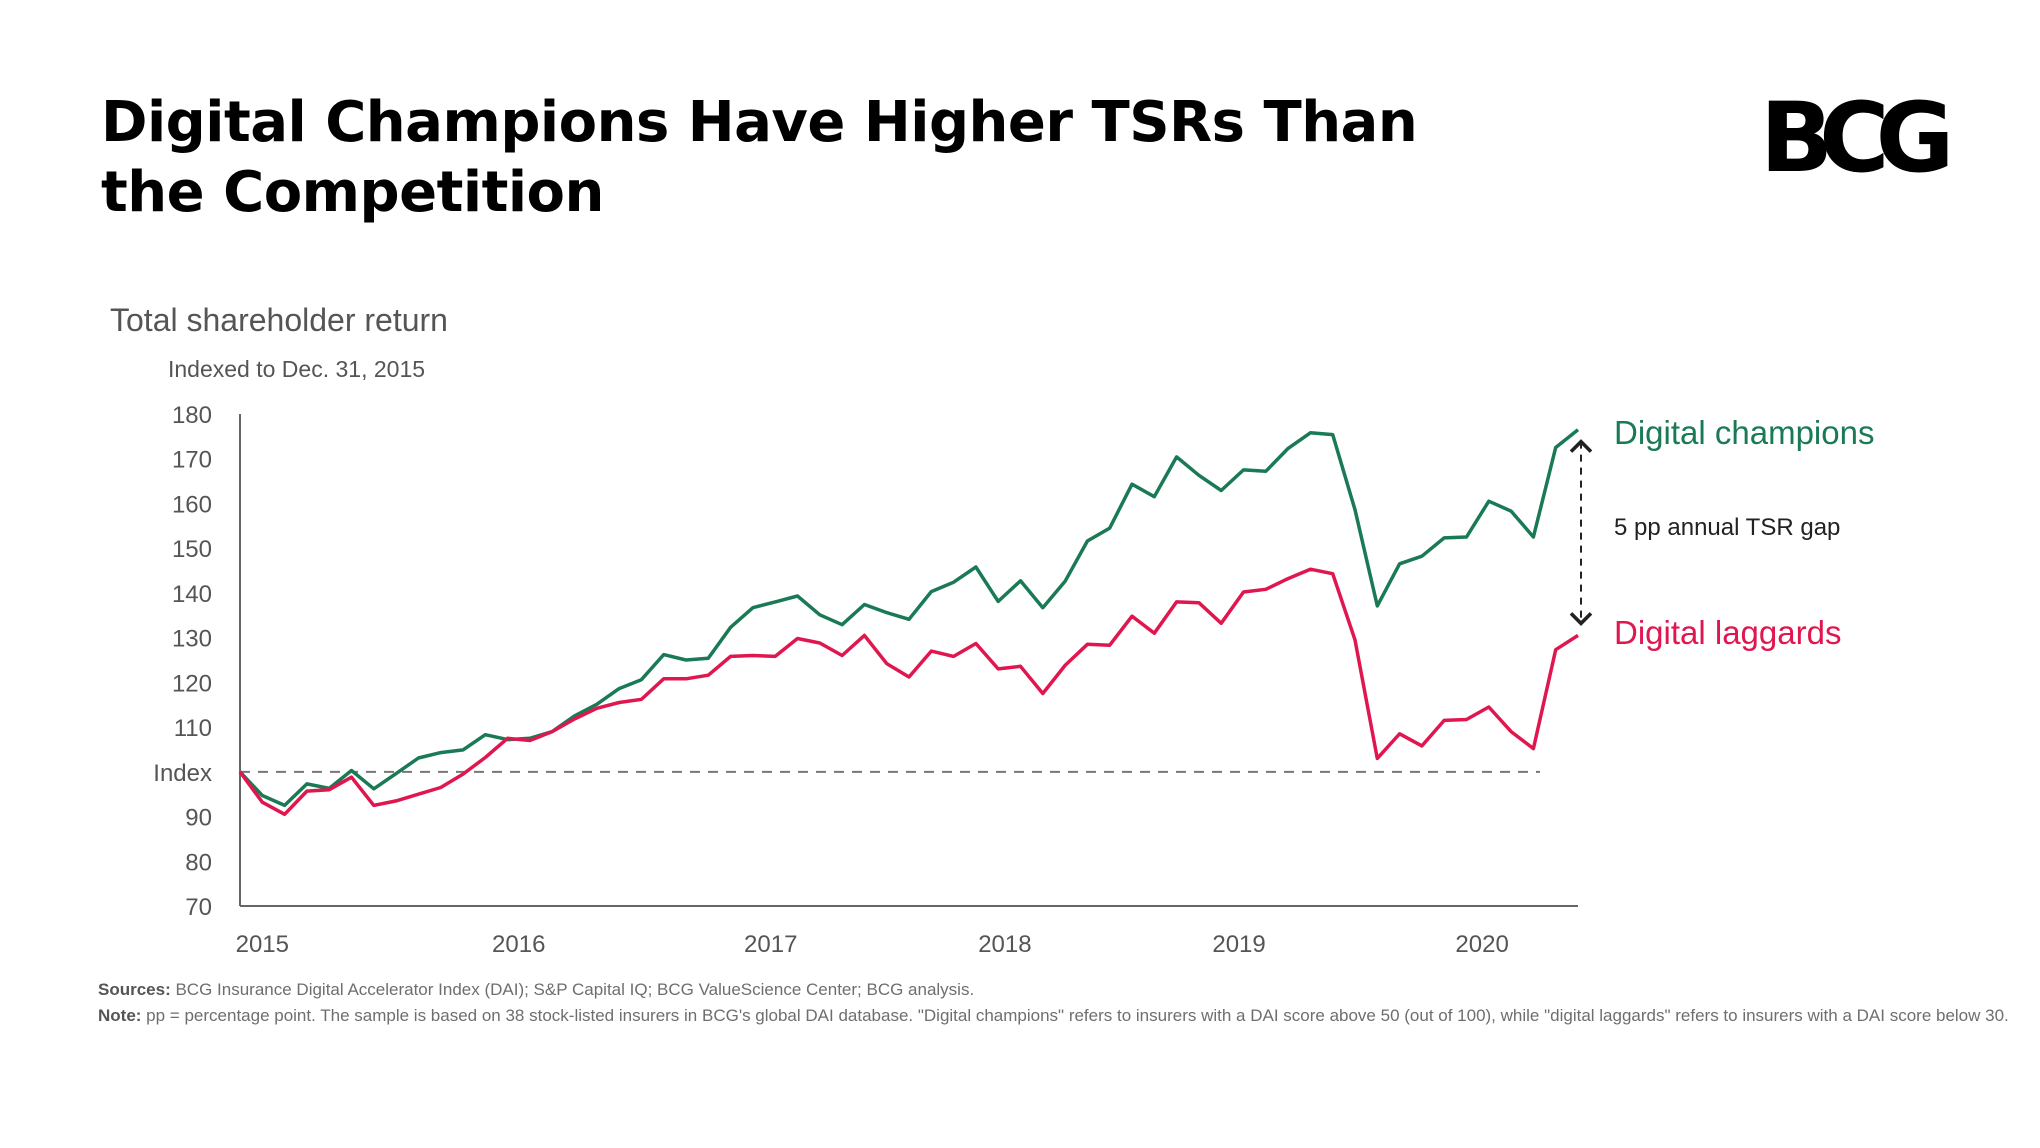  Describe the element at coordinates (198, 818) in the screenshot. I see `y-tick-label: 90` at that location.